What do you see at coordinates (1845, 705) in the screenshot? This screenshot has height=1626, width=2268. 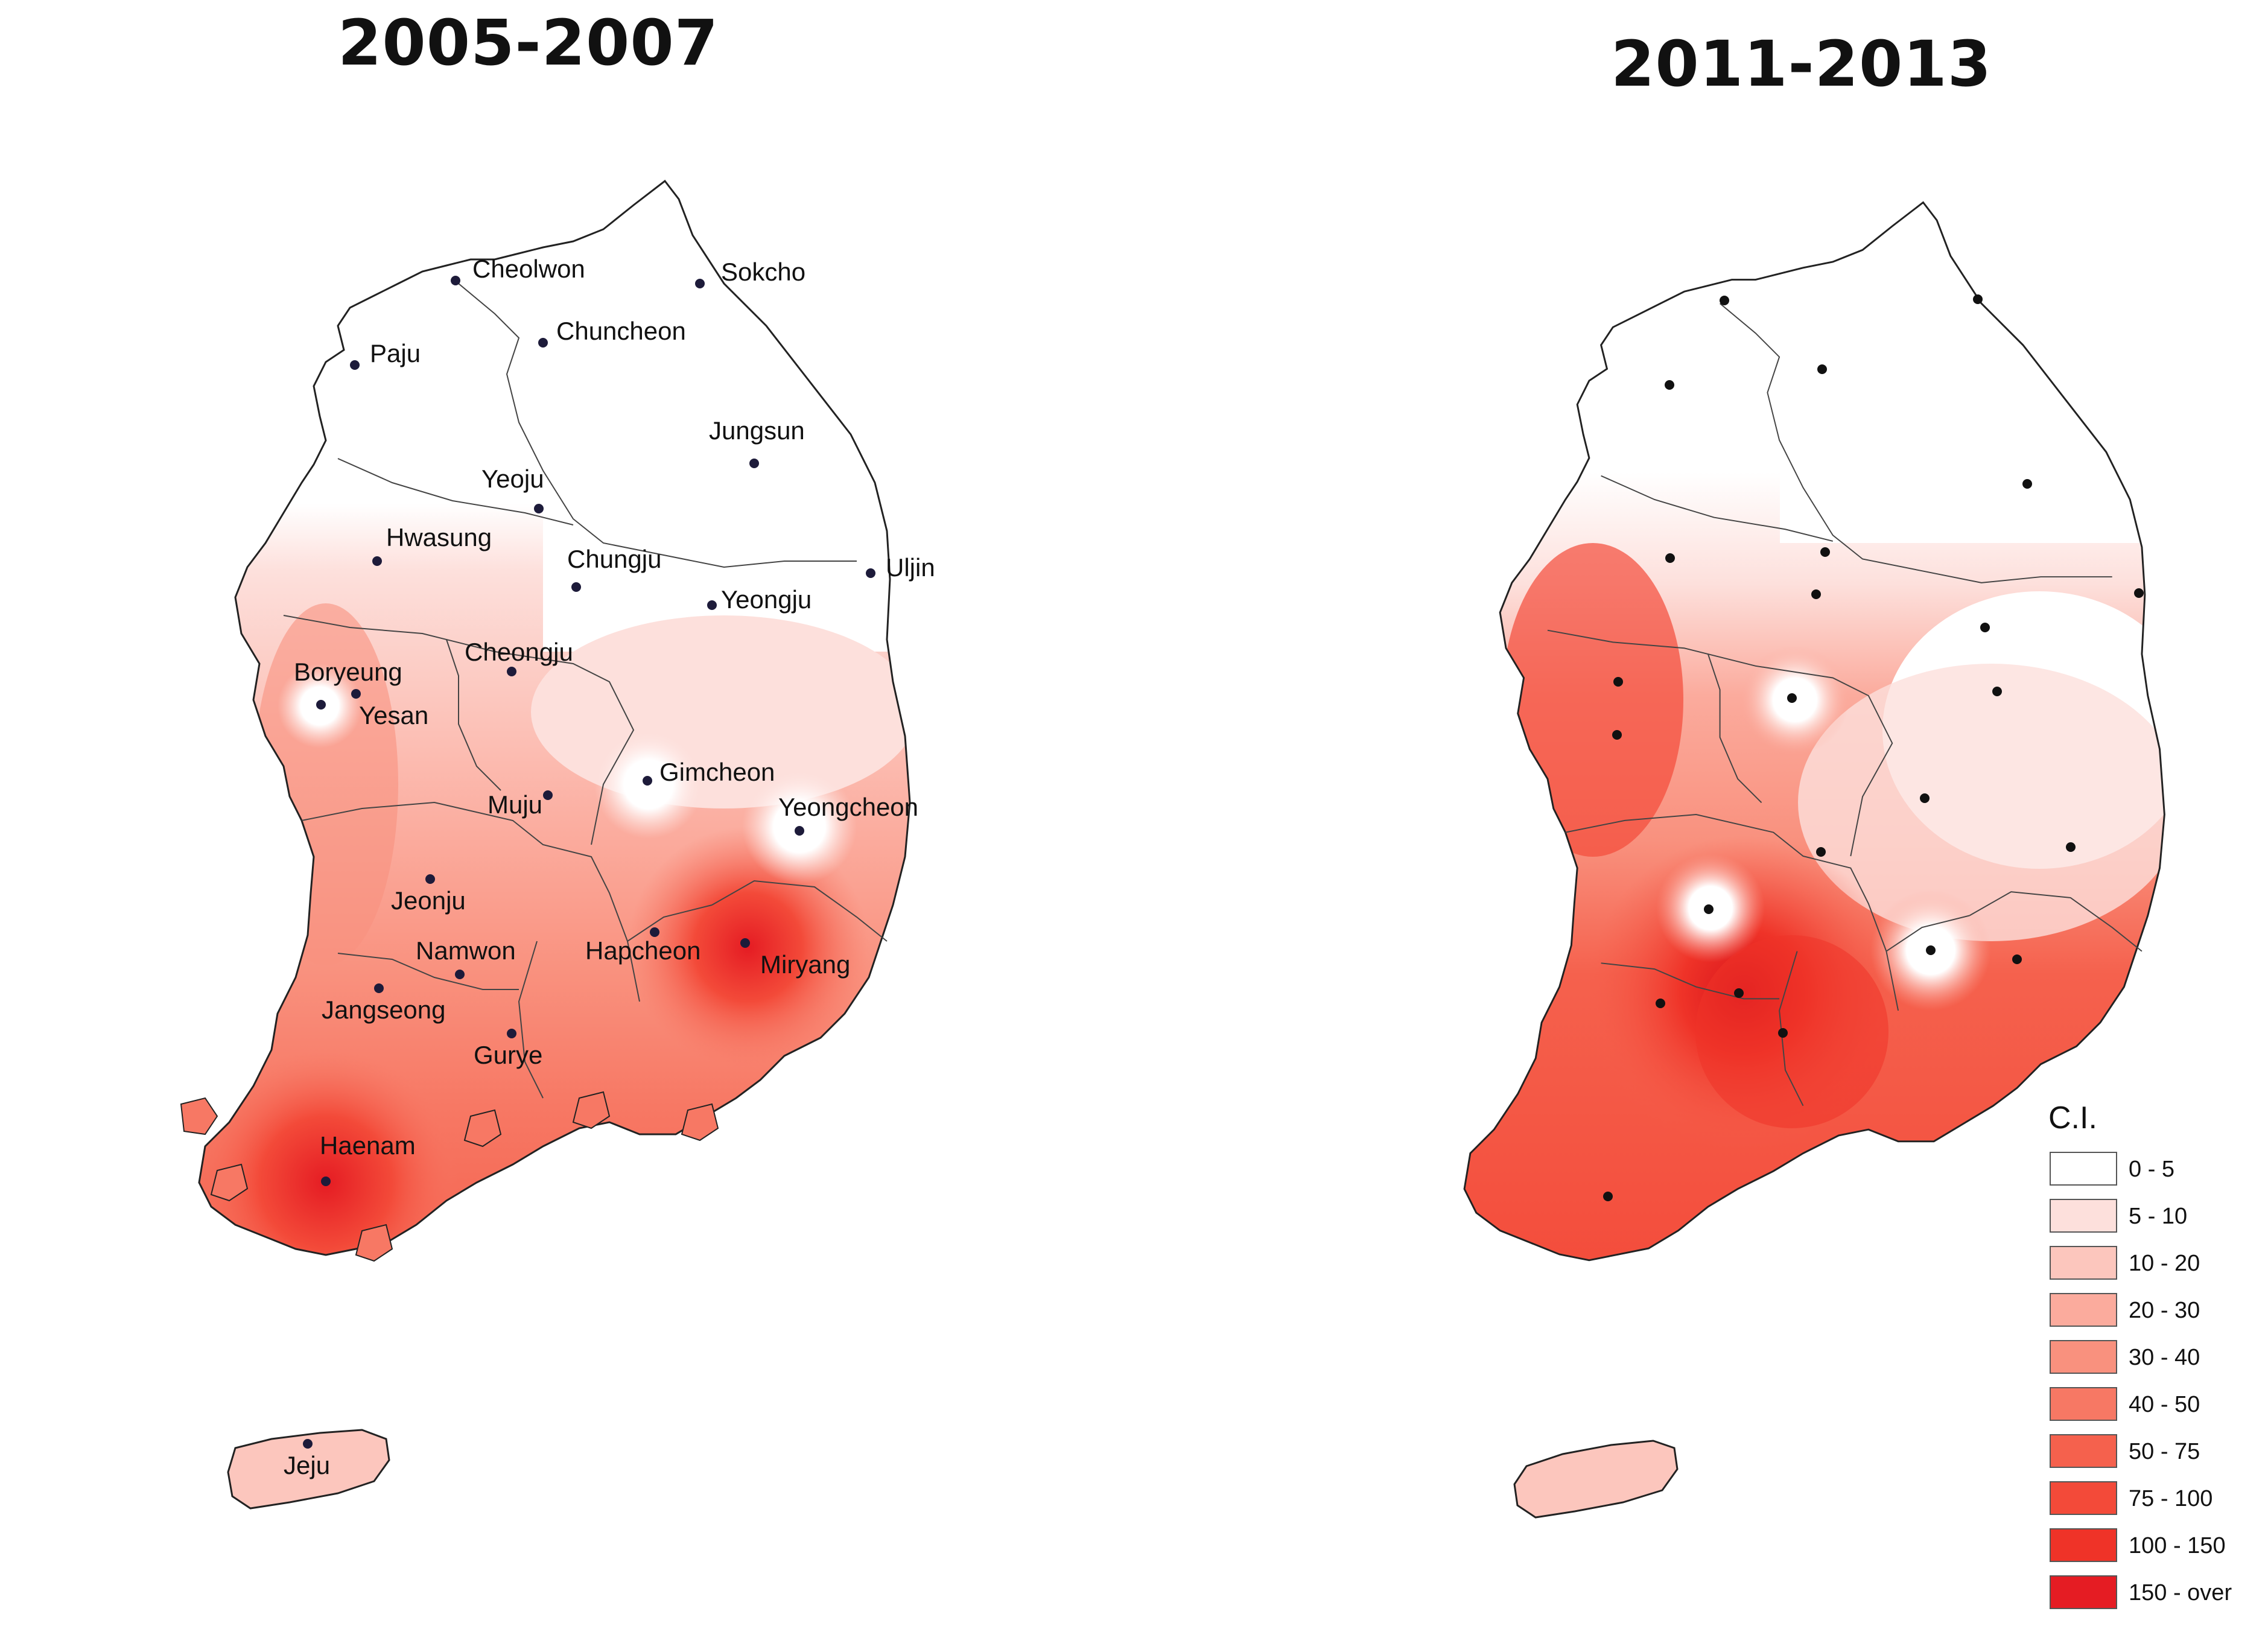 I see `province-borders-right` at bounding box center [1845, 705].